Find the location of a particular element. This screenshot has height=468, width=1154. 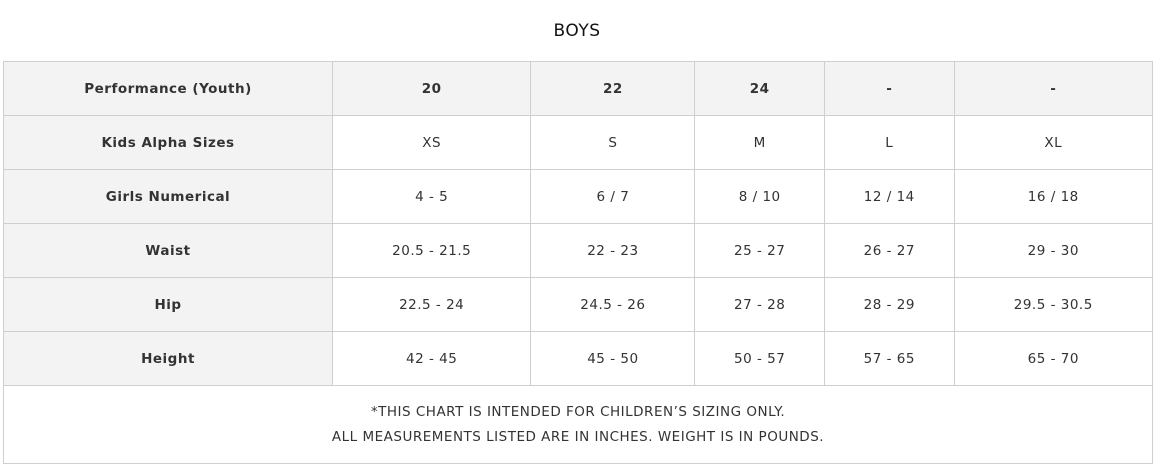

row-label: Girls Numerical is located at coordinates (168, 196).